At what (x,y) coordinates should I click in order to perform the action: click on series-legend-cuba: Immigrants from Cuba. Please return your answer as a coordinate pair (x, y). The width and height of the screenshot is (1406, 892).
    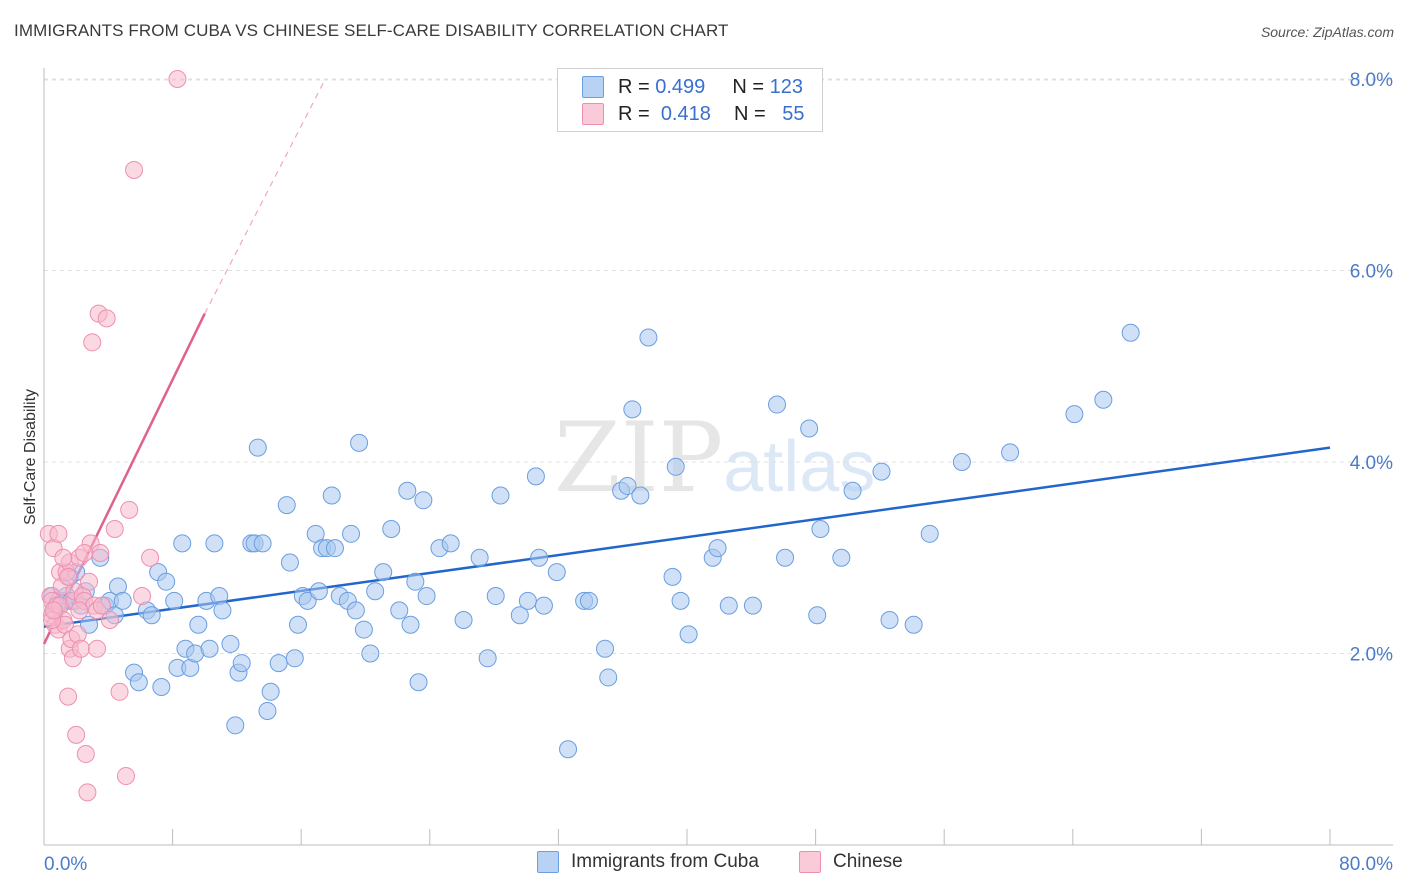
    Looking at the image, I should click on (648, 862).